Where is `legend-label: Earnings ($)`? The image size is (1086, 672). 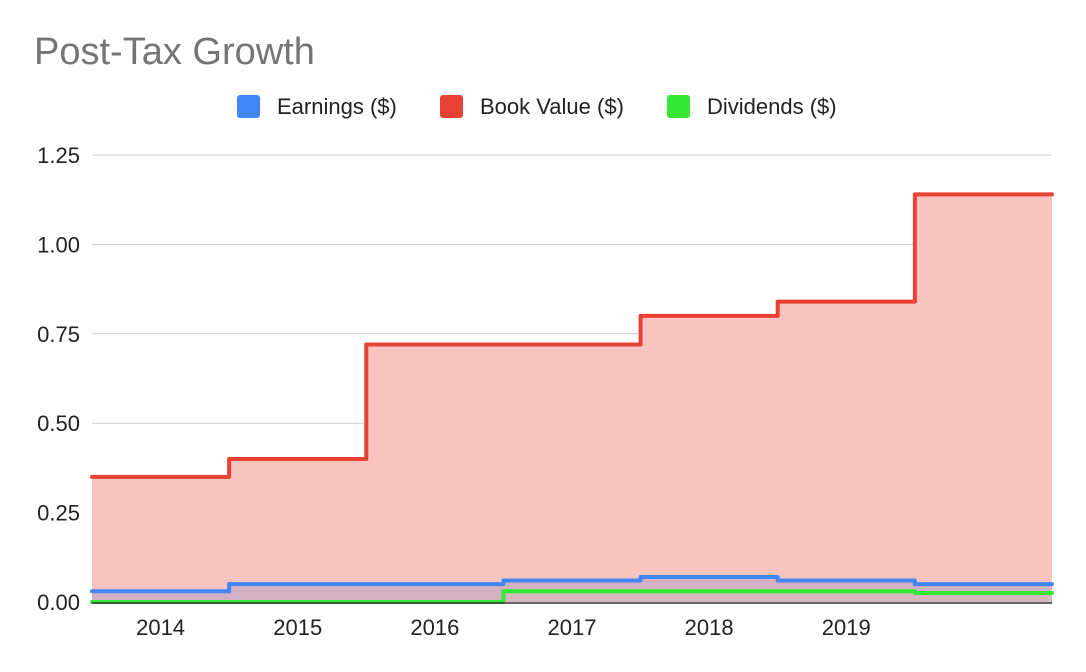
legend-label: Earnings ($) is located at coordinates (337, 106).